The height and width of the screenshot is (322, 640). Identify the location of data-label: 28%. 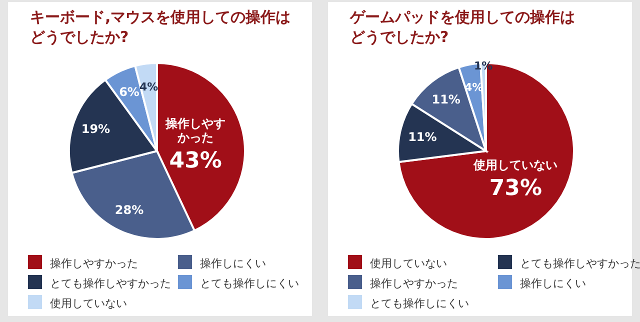
(129, 209).